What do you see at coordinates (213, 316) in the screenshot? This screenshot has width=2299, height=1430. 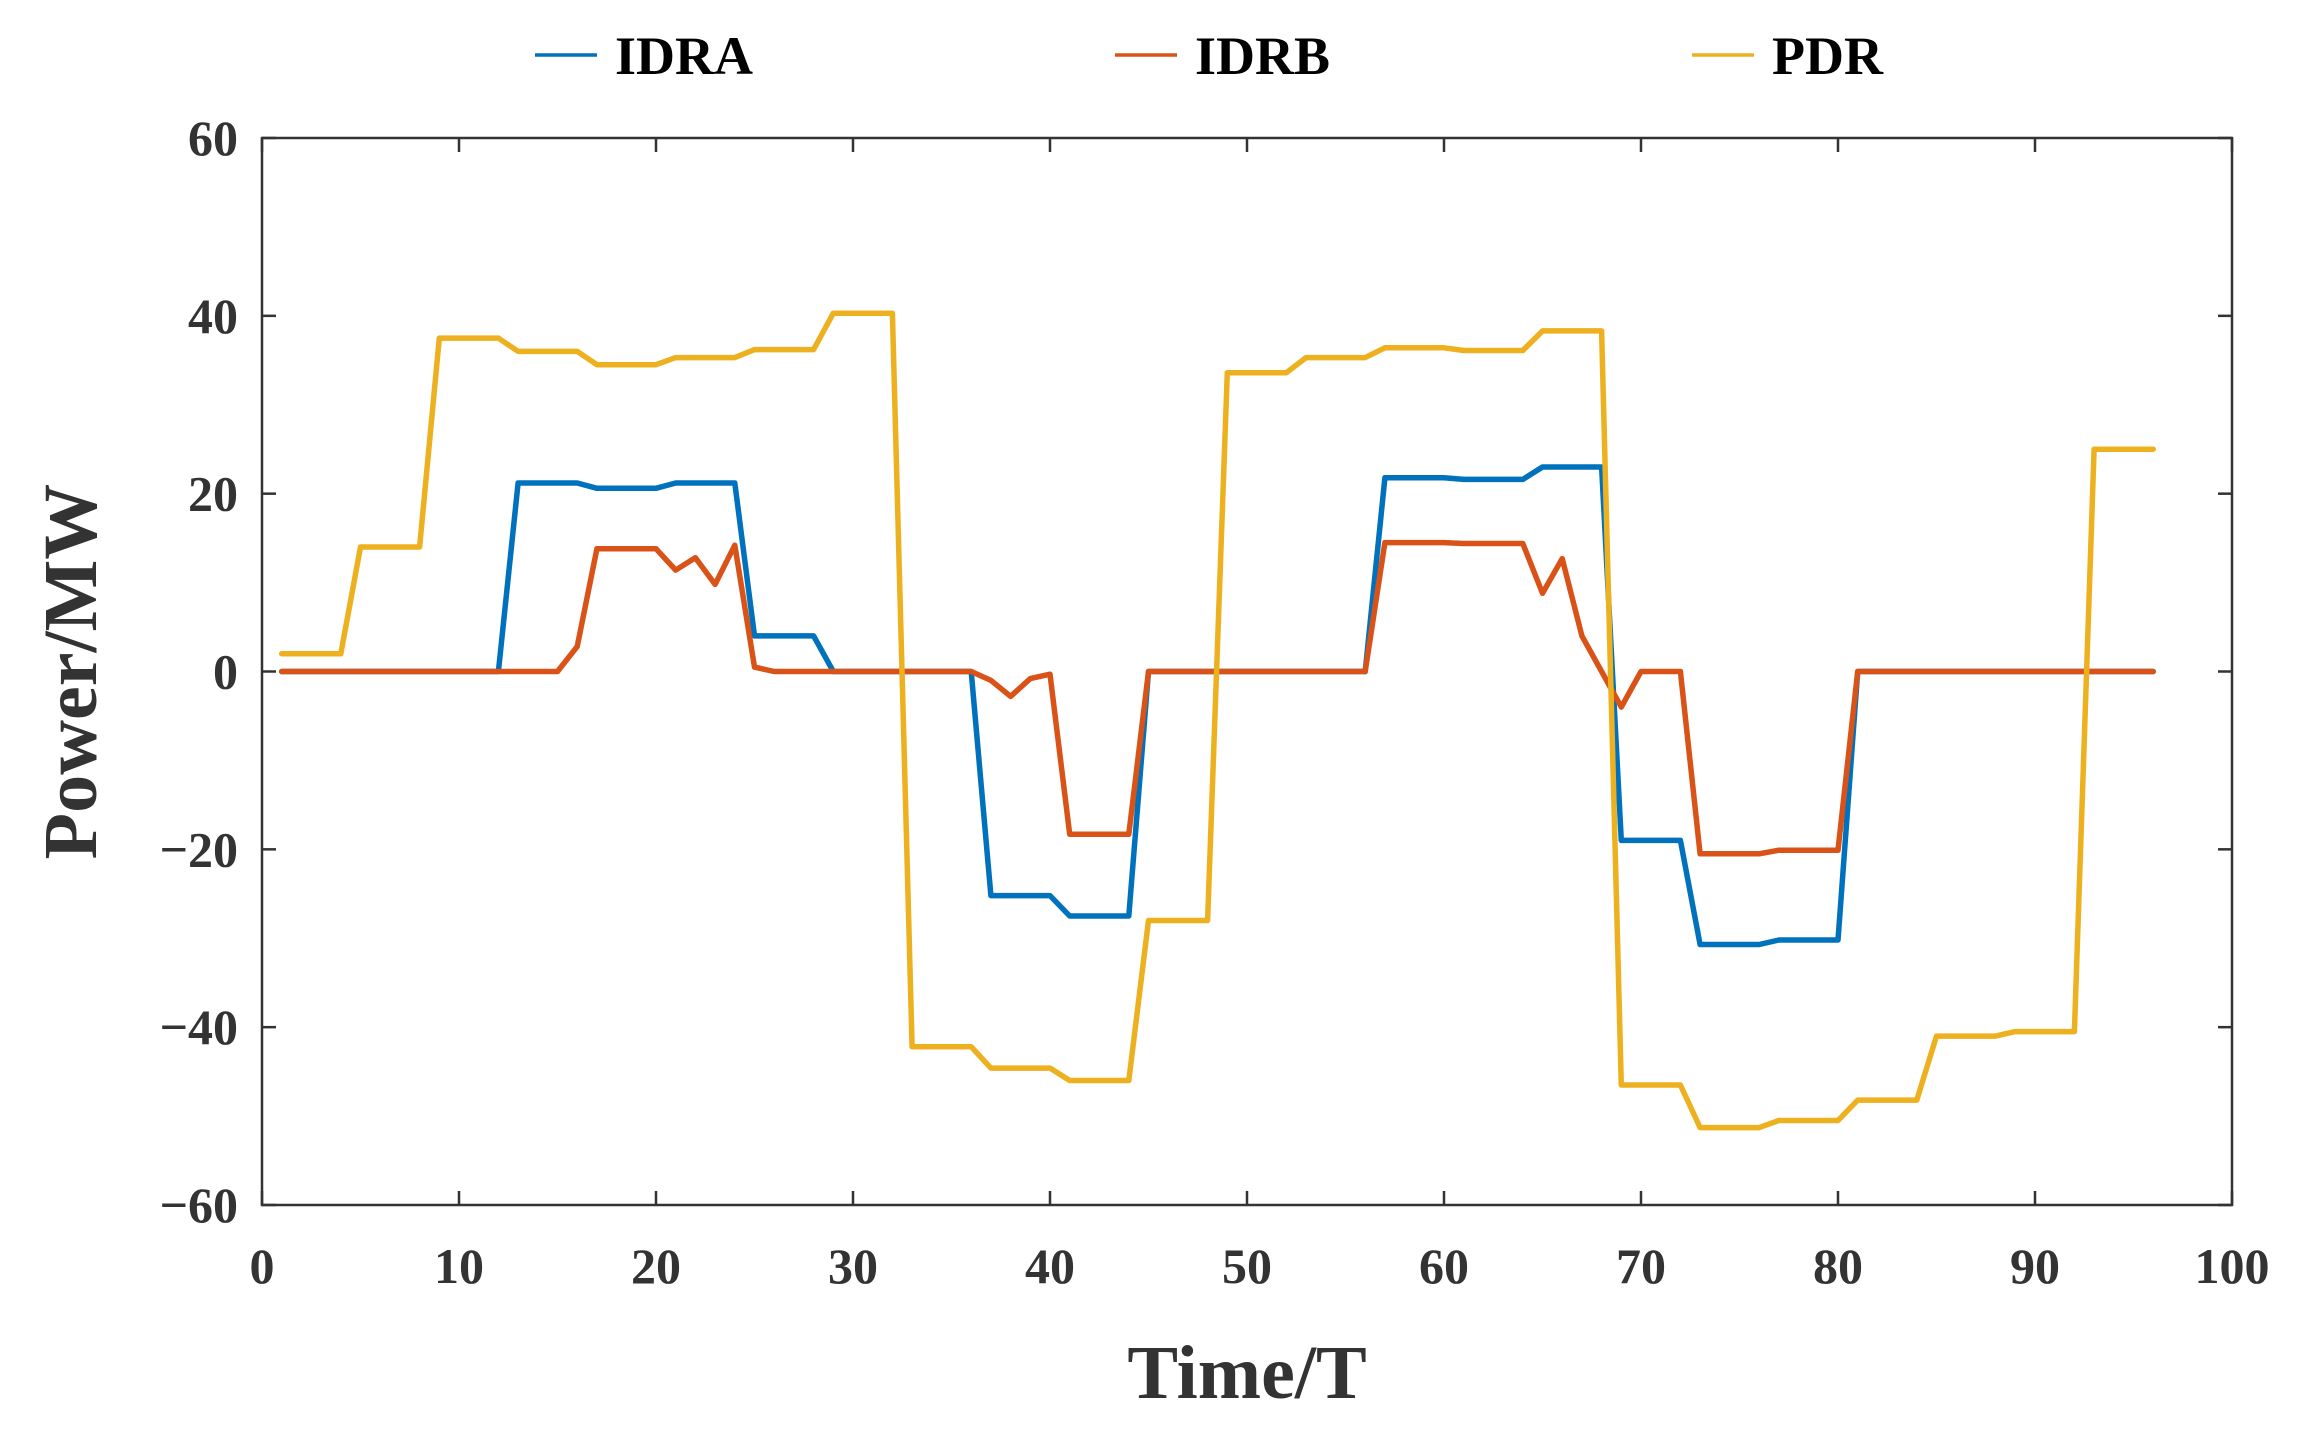 I see `y-tick-label: 40` at bounding box center [213, 316].